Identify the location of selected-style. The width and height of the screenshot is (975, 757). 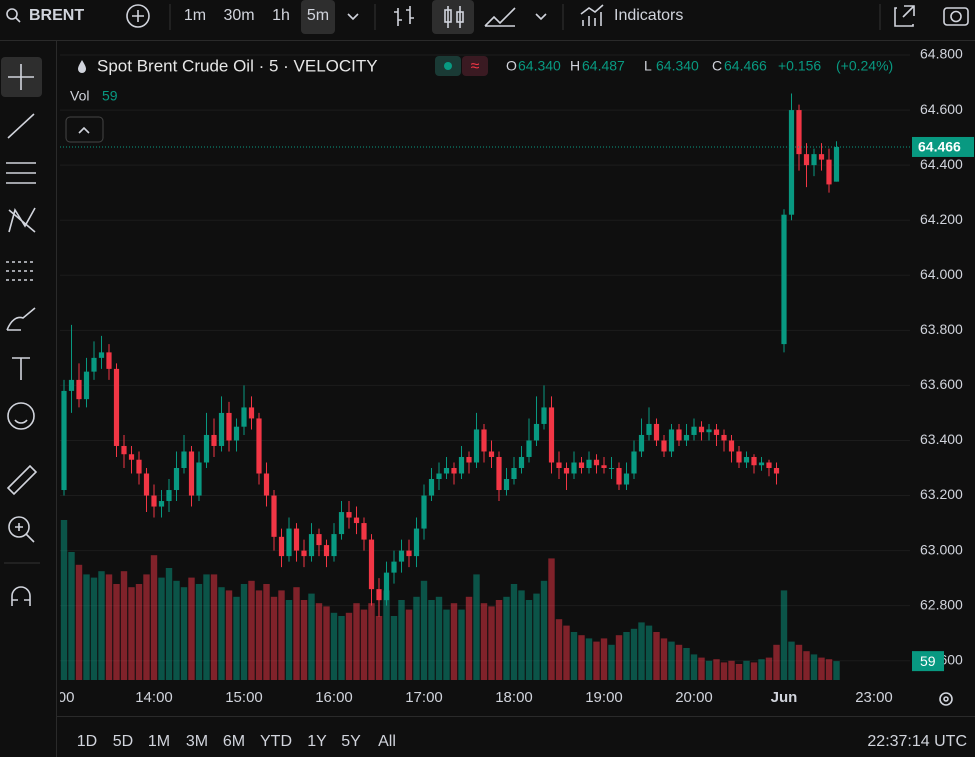
(453, 17).